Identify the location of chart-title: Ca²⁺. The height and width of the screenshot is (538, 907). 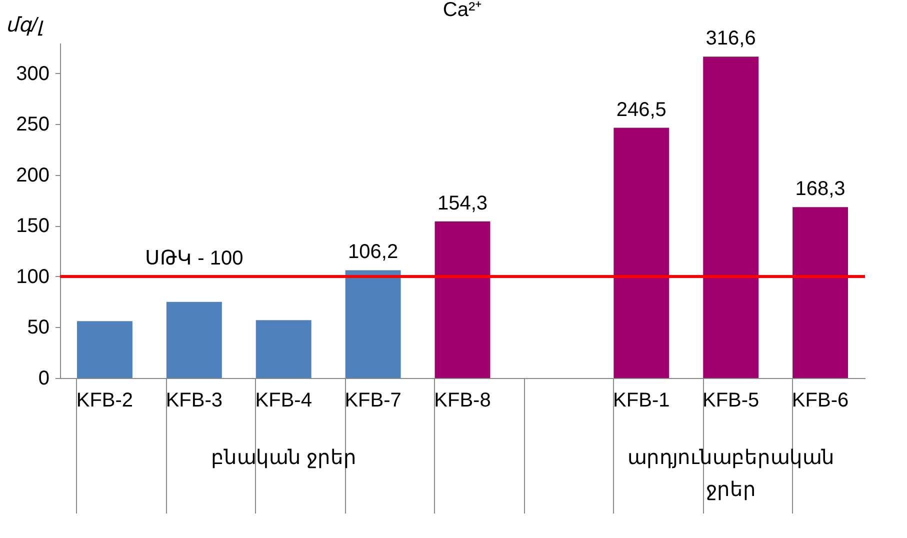
(462, 10).